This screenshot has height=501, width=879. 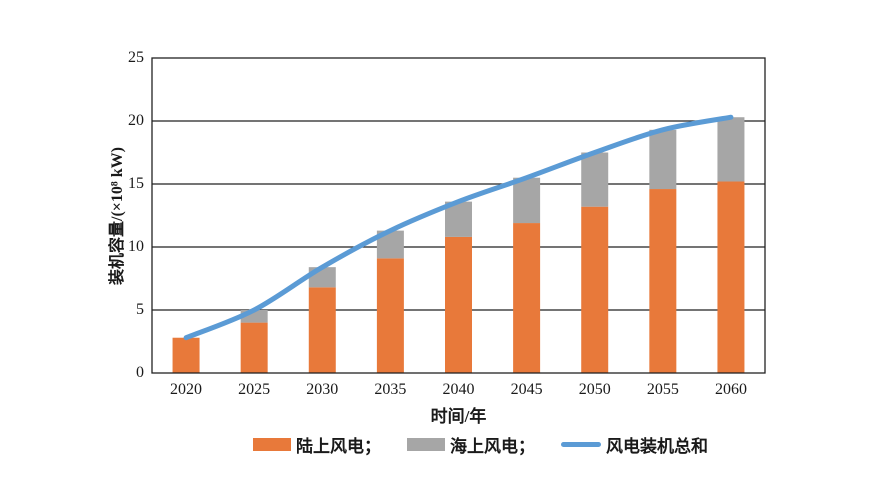 What do you see at coordinates (272, 444) in the screenshot?
I see `onshore-wind-swatch` at bounding box center [272, 444].